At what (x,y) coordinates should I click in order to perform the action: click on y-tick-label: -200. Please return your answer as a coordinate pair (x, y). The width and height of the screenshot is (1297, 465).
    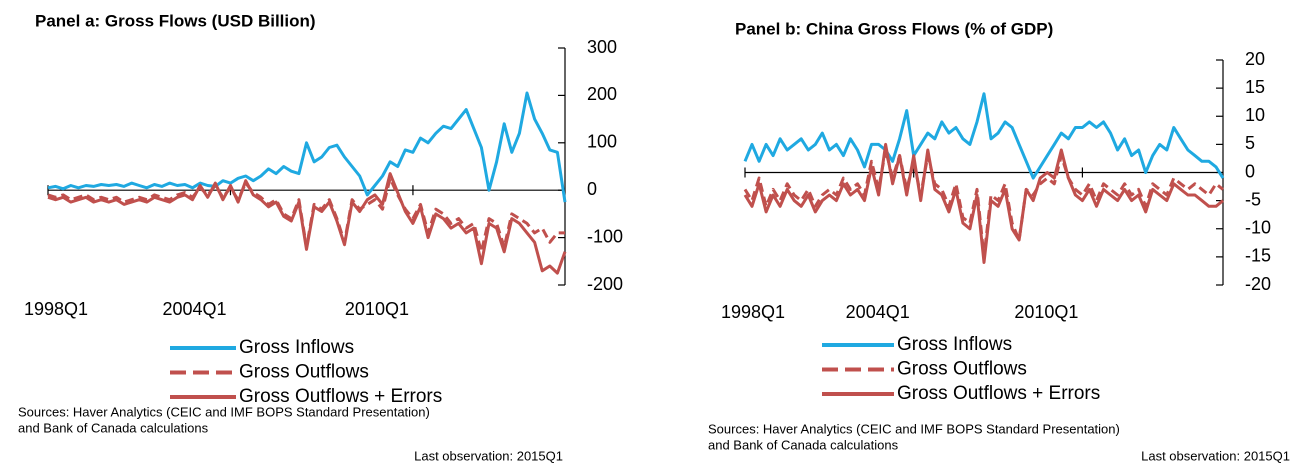
    Looking at the image, I should click on (605, 284).